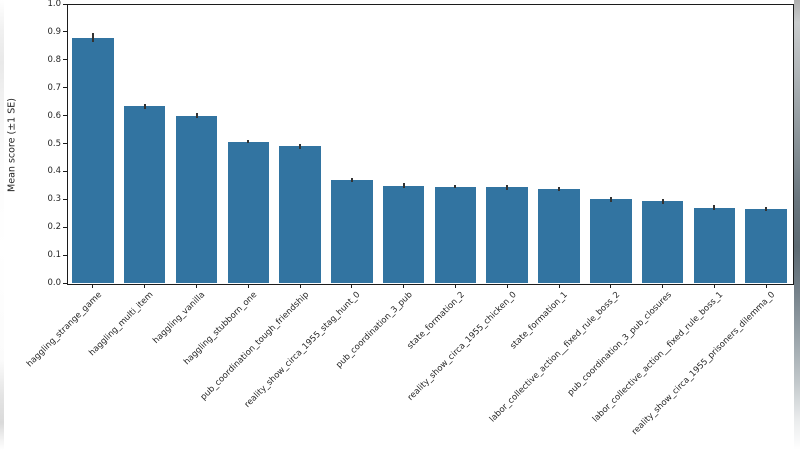  What do you see at coordinates (2, 225) in the screenshot?
I see `left-edge-strip` at bounding box center [2, 225].